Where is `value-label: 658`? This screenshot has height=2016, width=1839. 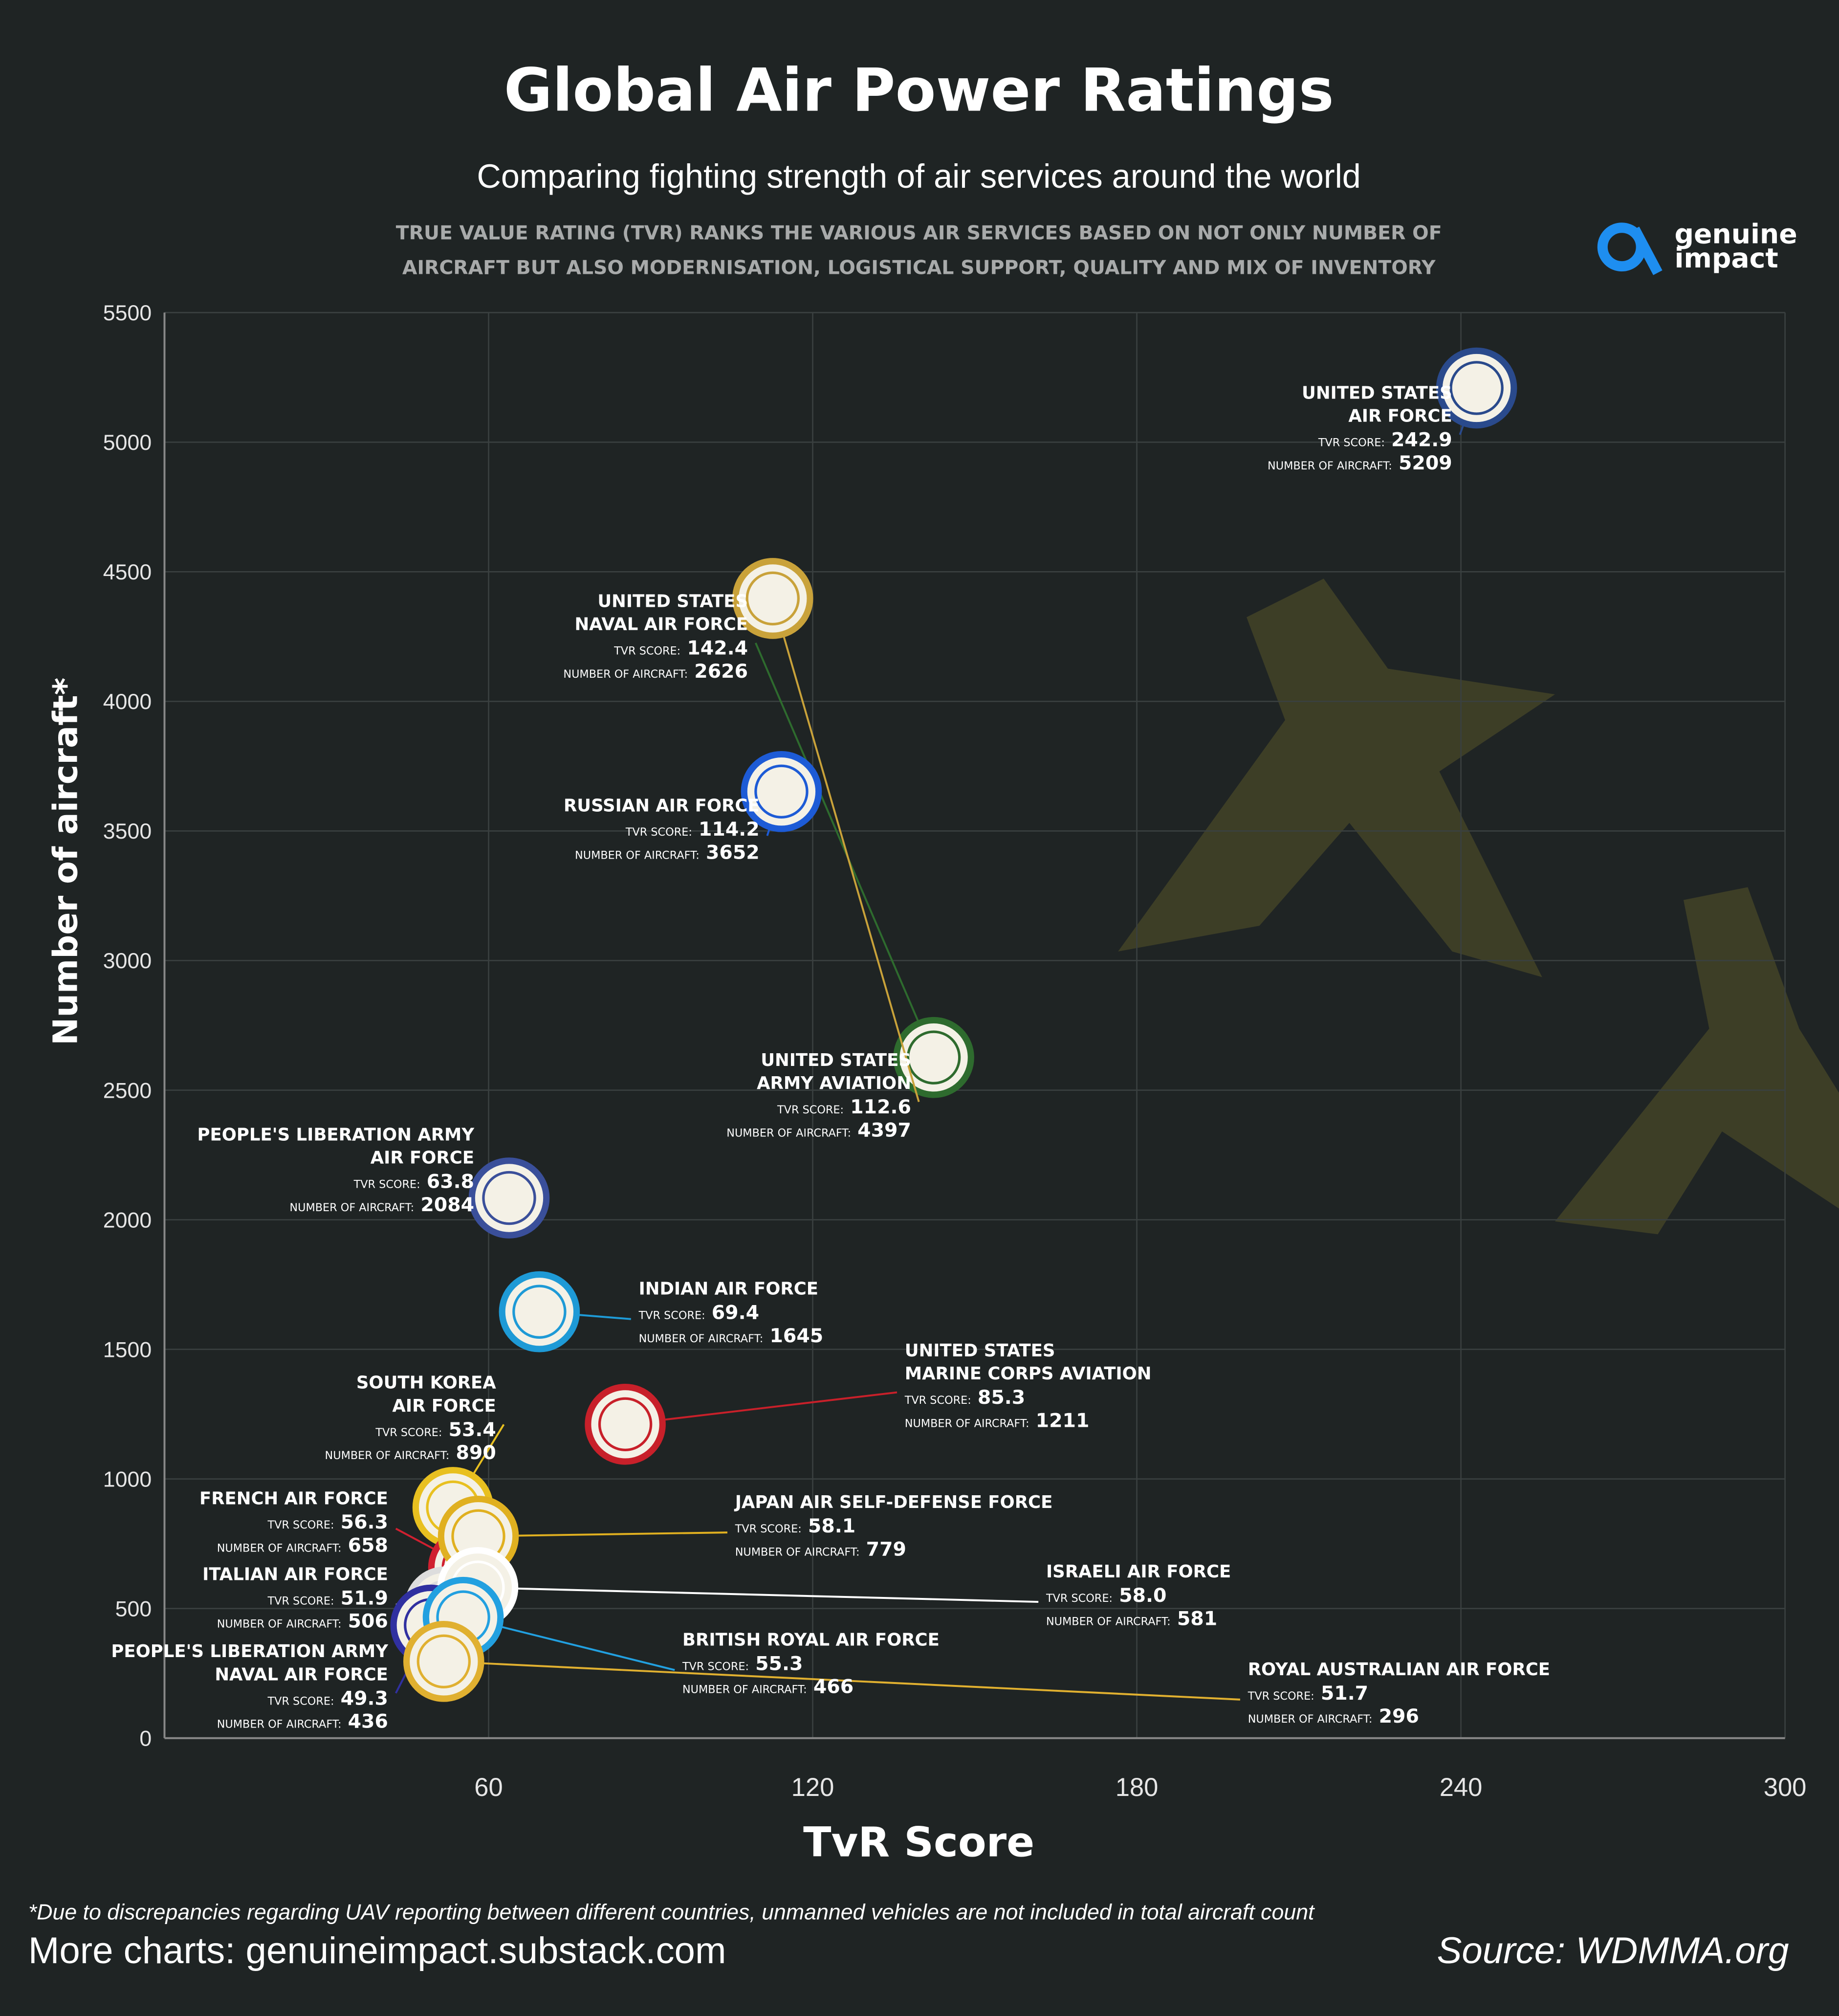
value-label: 658 is located at coordinates (368, 1545).